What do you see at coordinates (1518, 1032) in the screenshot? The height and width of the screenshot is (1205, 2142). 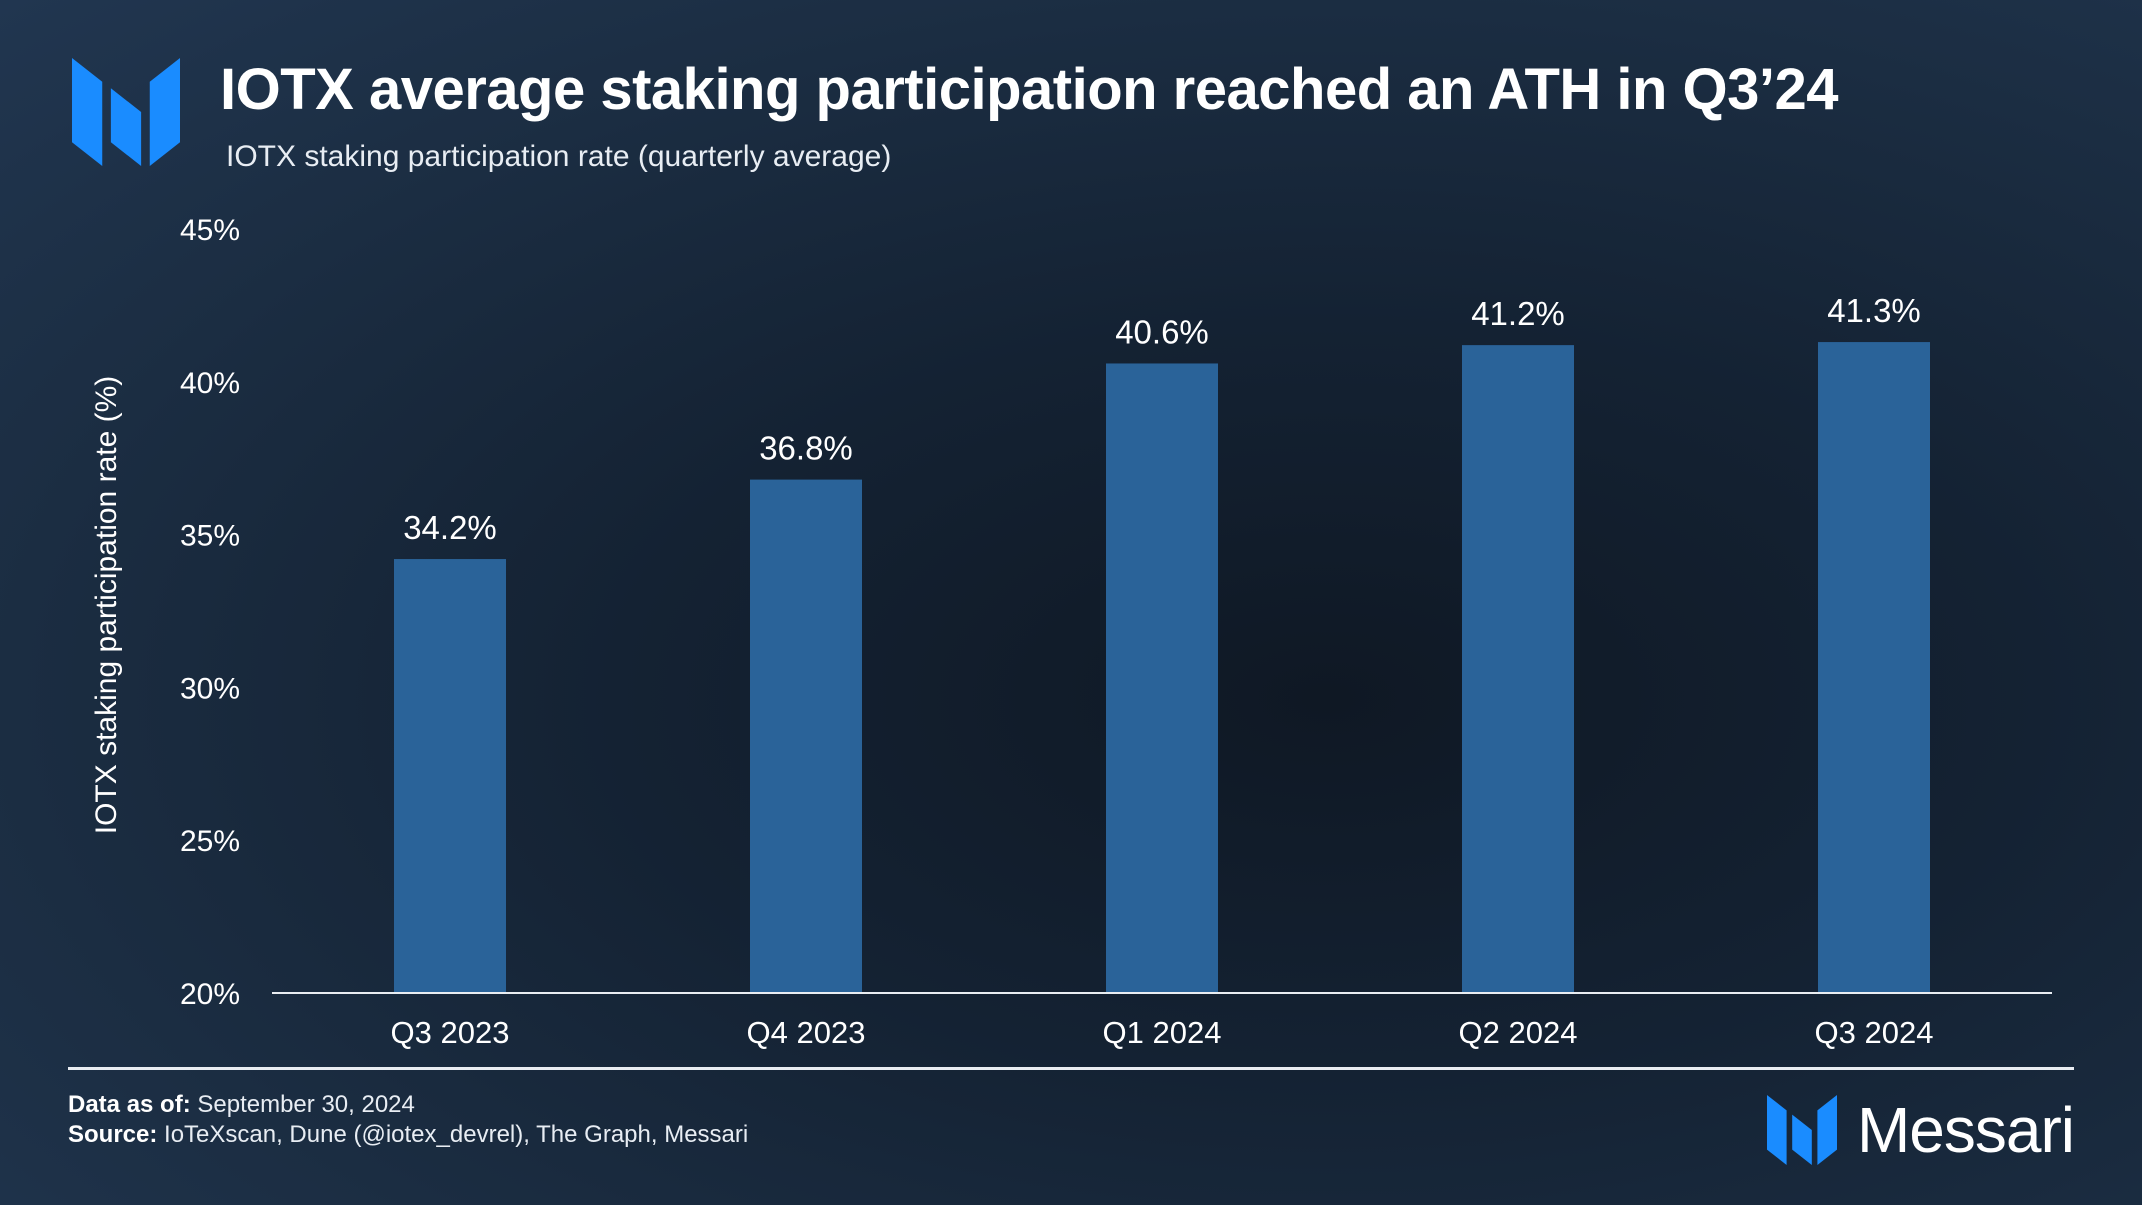 I see `x-tick-label: Q2 2024` at bounding box center [1518, 1032].